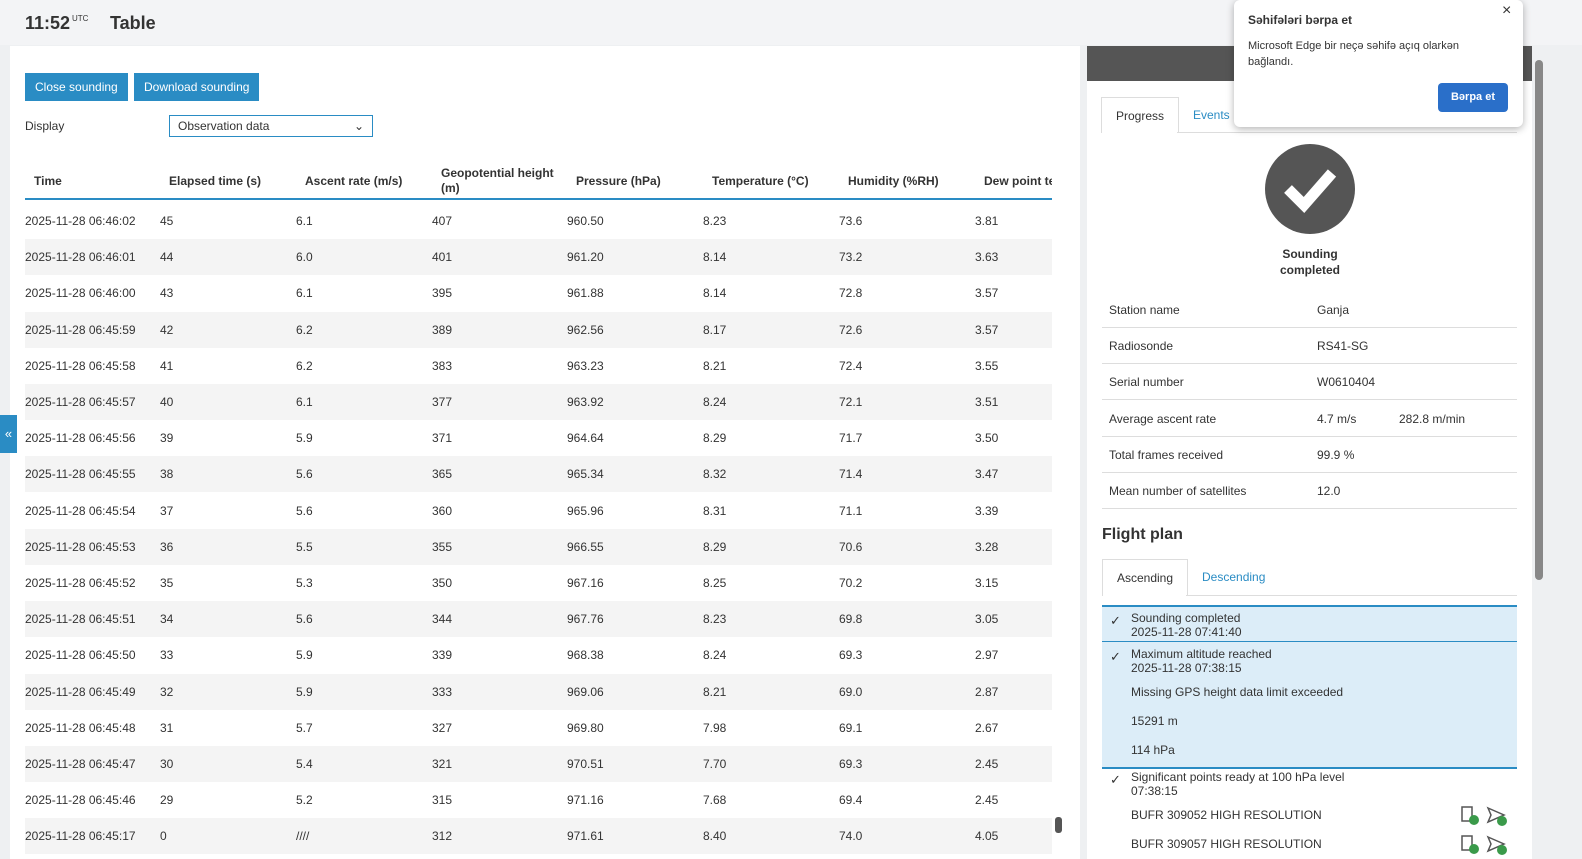 The image size is (1582, 859). What do you see at coordinates (987, 583) in the screenshot?
I see `table-cell: 3.15` at bounding box center [987, 583].